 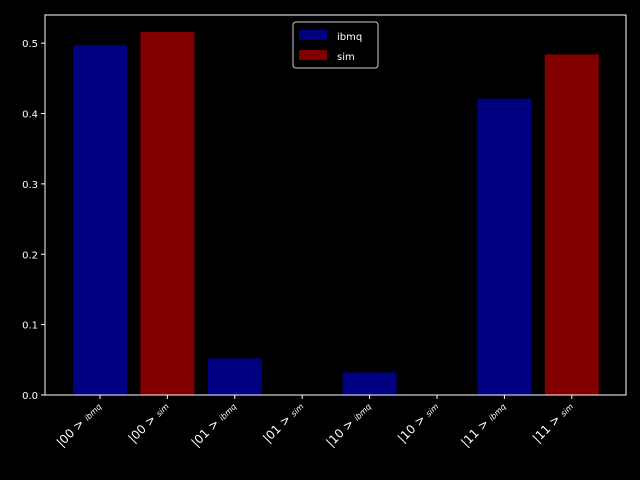 I want to click on x-tick-label: |00 > sim, so click(x=148, y=422).